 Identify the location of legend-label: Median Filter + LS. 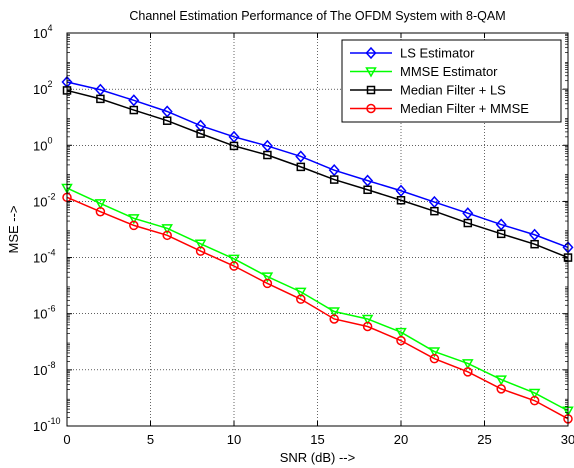
(453, 90).